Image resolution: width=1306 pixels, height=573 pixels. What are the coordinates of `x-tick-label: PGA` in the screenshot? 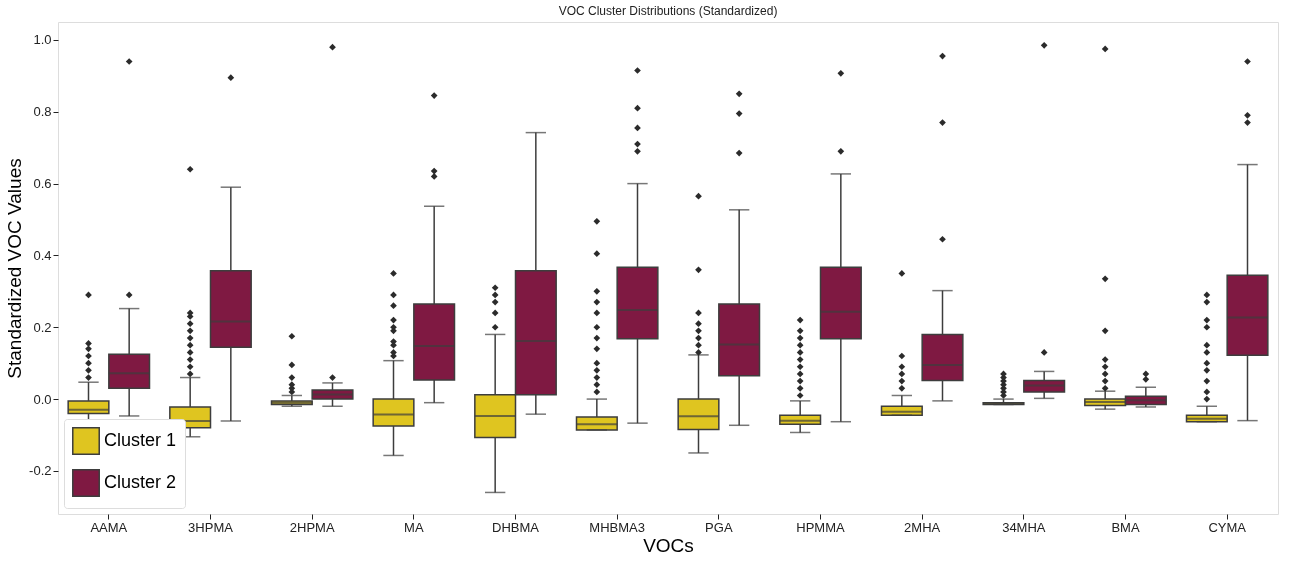 It's located at (719, 527).